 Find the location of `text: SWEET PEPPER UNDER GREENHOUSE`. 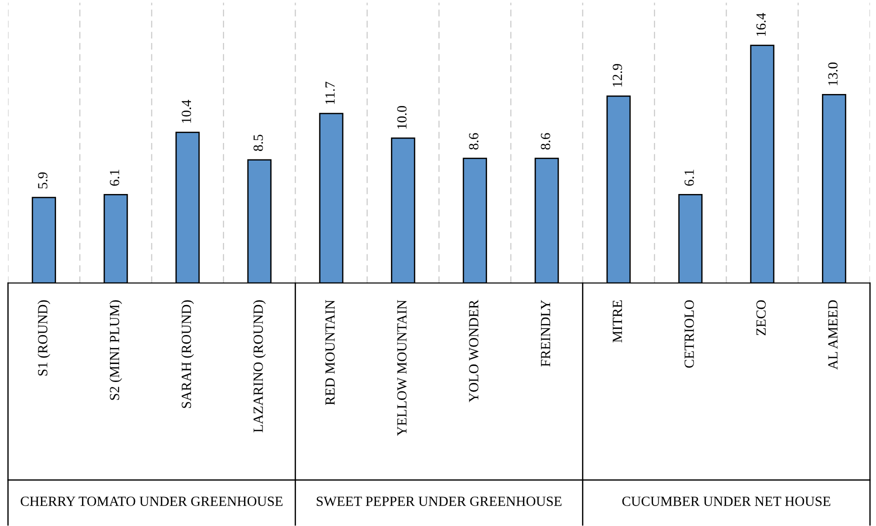

text: SWEET PEPPER UNDER GREENHOUSE is located at coordinates (439, 501).